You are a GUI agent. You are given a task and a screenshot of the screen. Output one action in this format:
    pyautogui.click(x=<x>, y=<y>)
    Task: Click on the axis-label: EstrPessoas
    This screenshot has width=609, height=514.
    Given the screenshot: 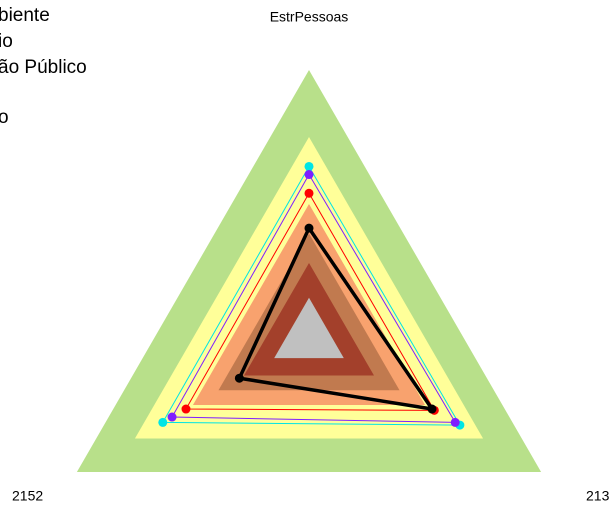 What is the action you would take?
    pyautogui.click(x=309, y=17)
    